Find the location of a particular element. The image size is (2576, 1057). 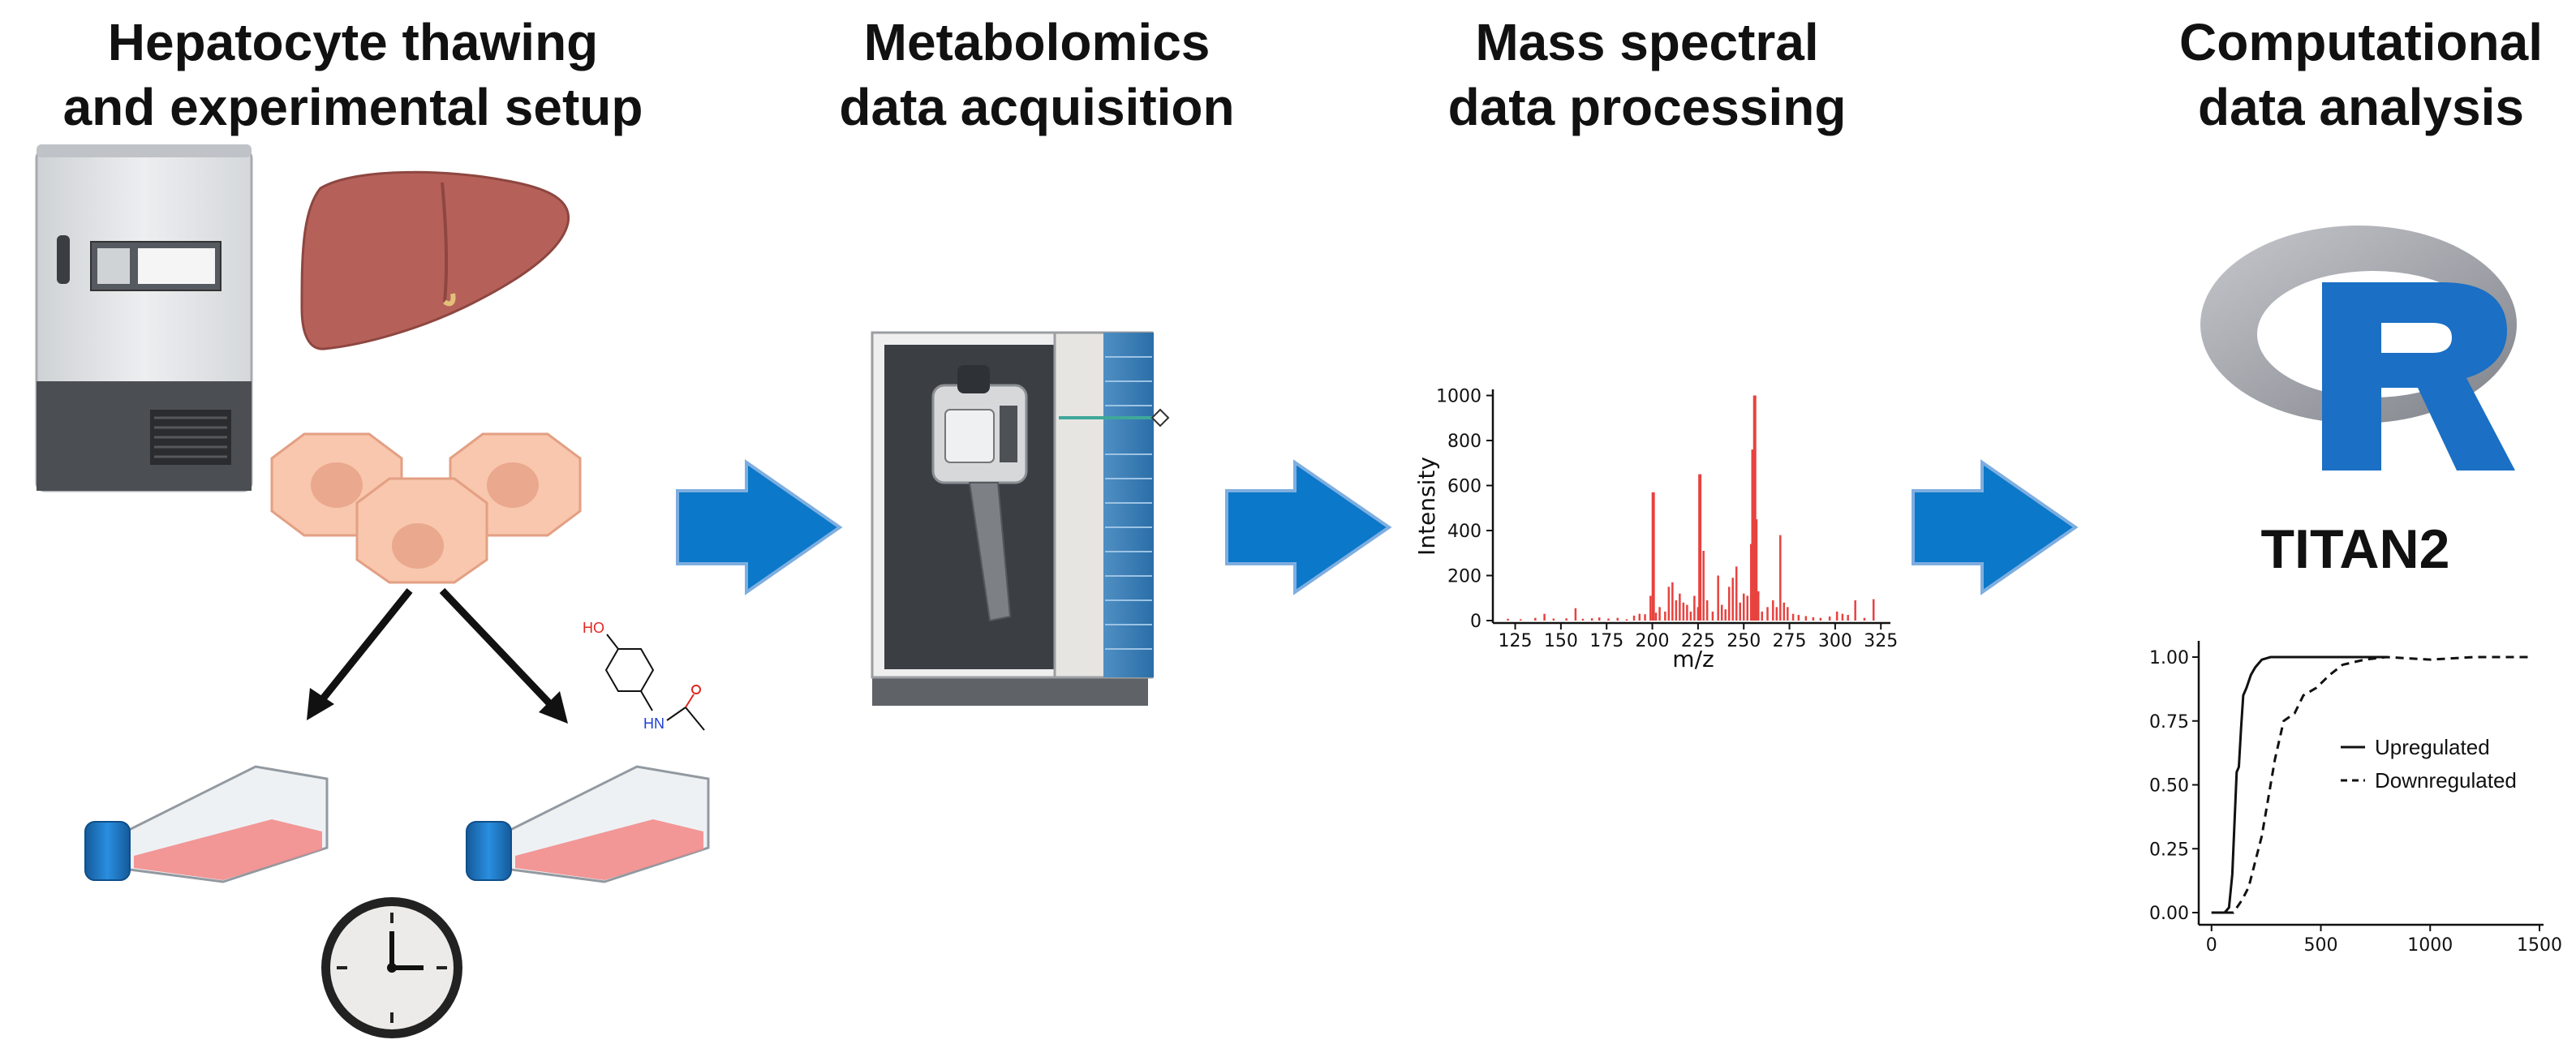

cdf-line-downregulated is located at coordinates (2370, 784).